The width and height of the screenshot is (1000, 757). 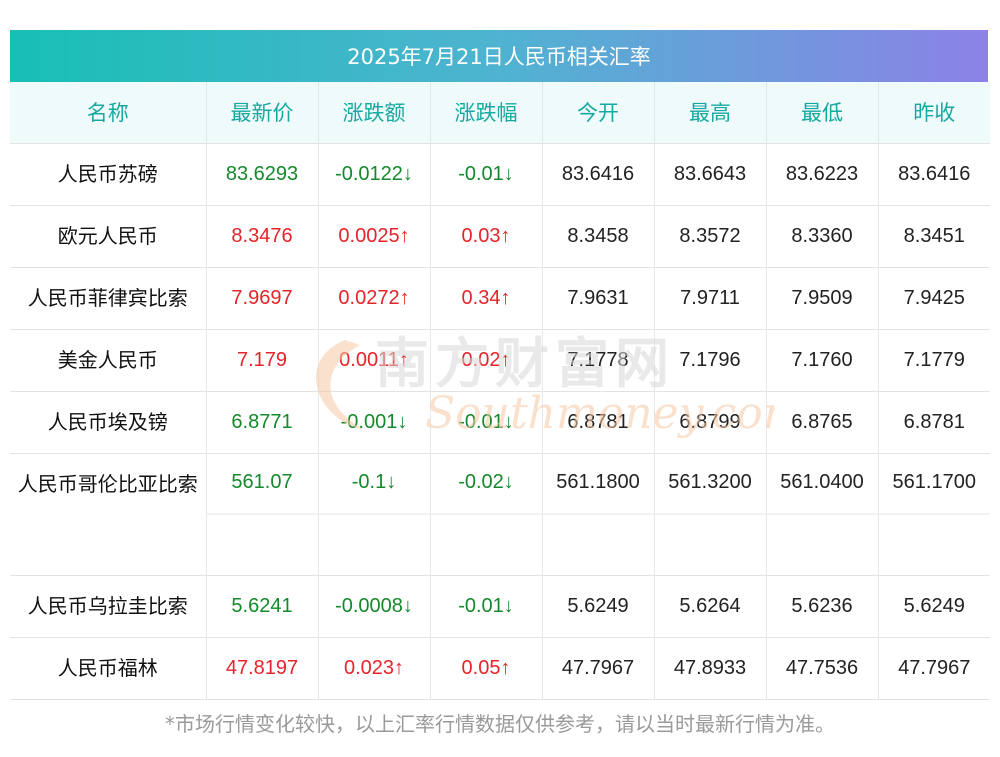 I want to click on currency-pair-name: 人民币乌拉圭比索, so click(x=108, y=605).